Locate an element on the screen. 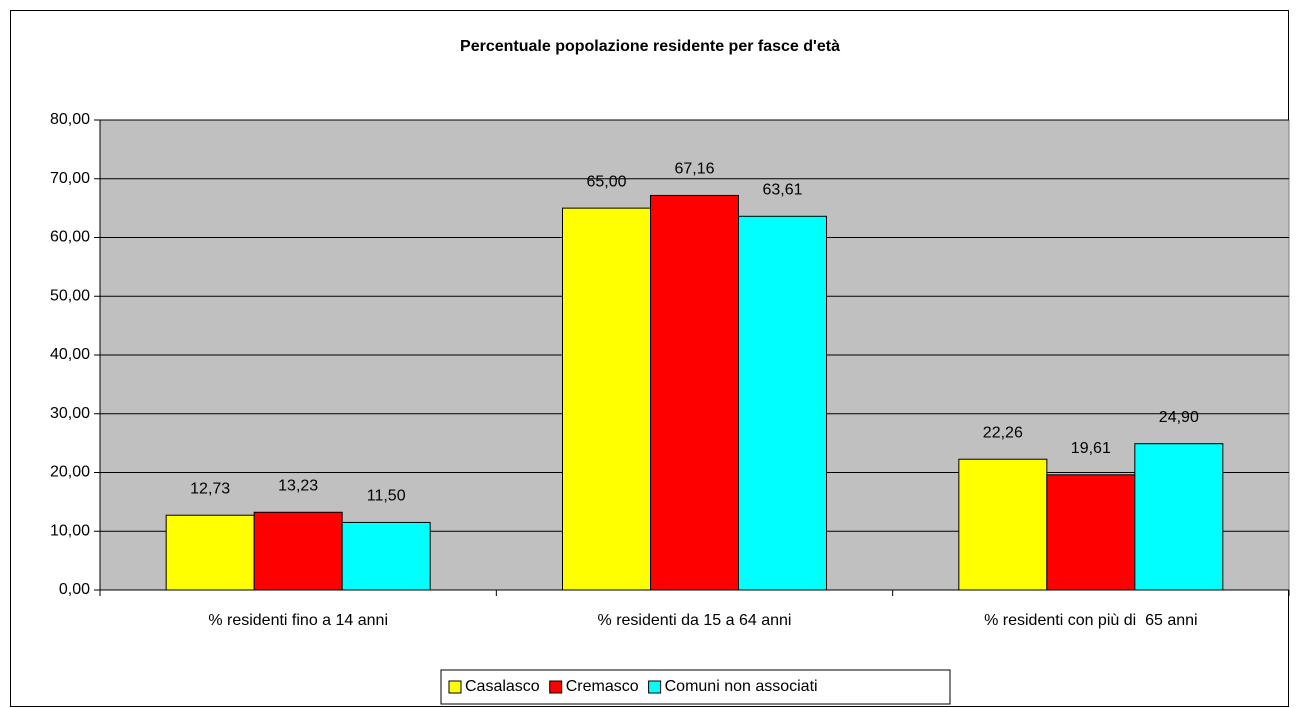 This screenshot has height=708, width=1299. value-label: 19,61 is located at coordinates (1091, 448).